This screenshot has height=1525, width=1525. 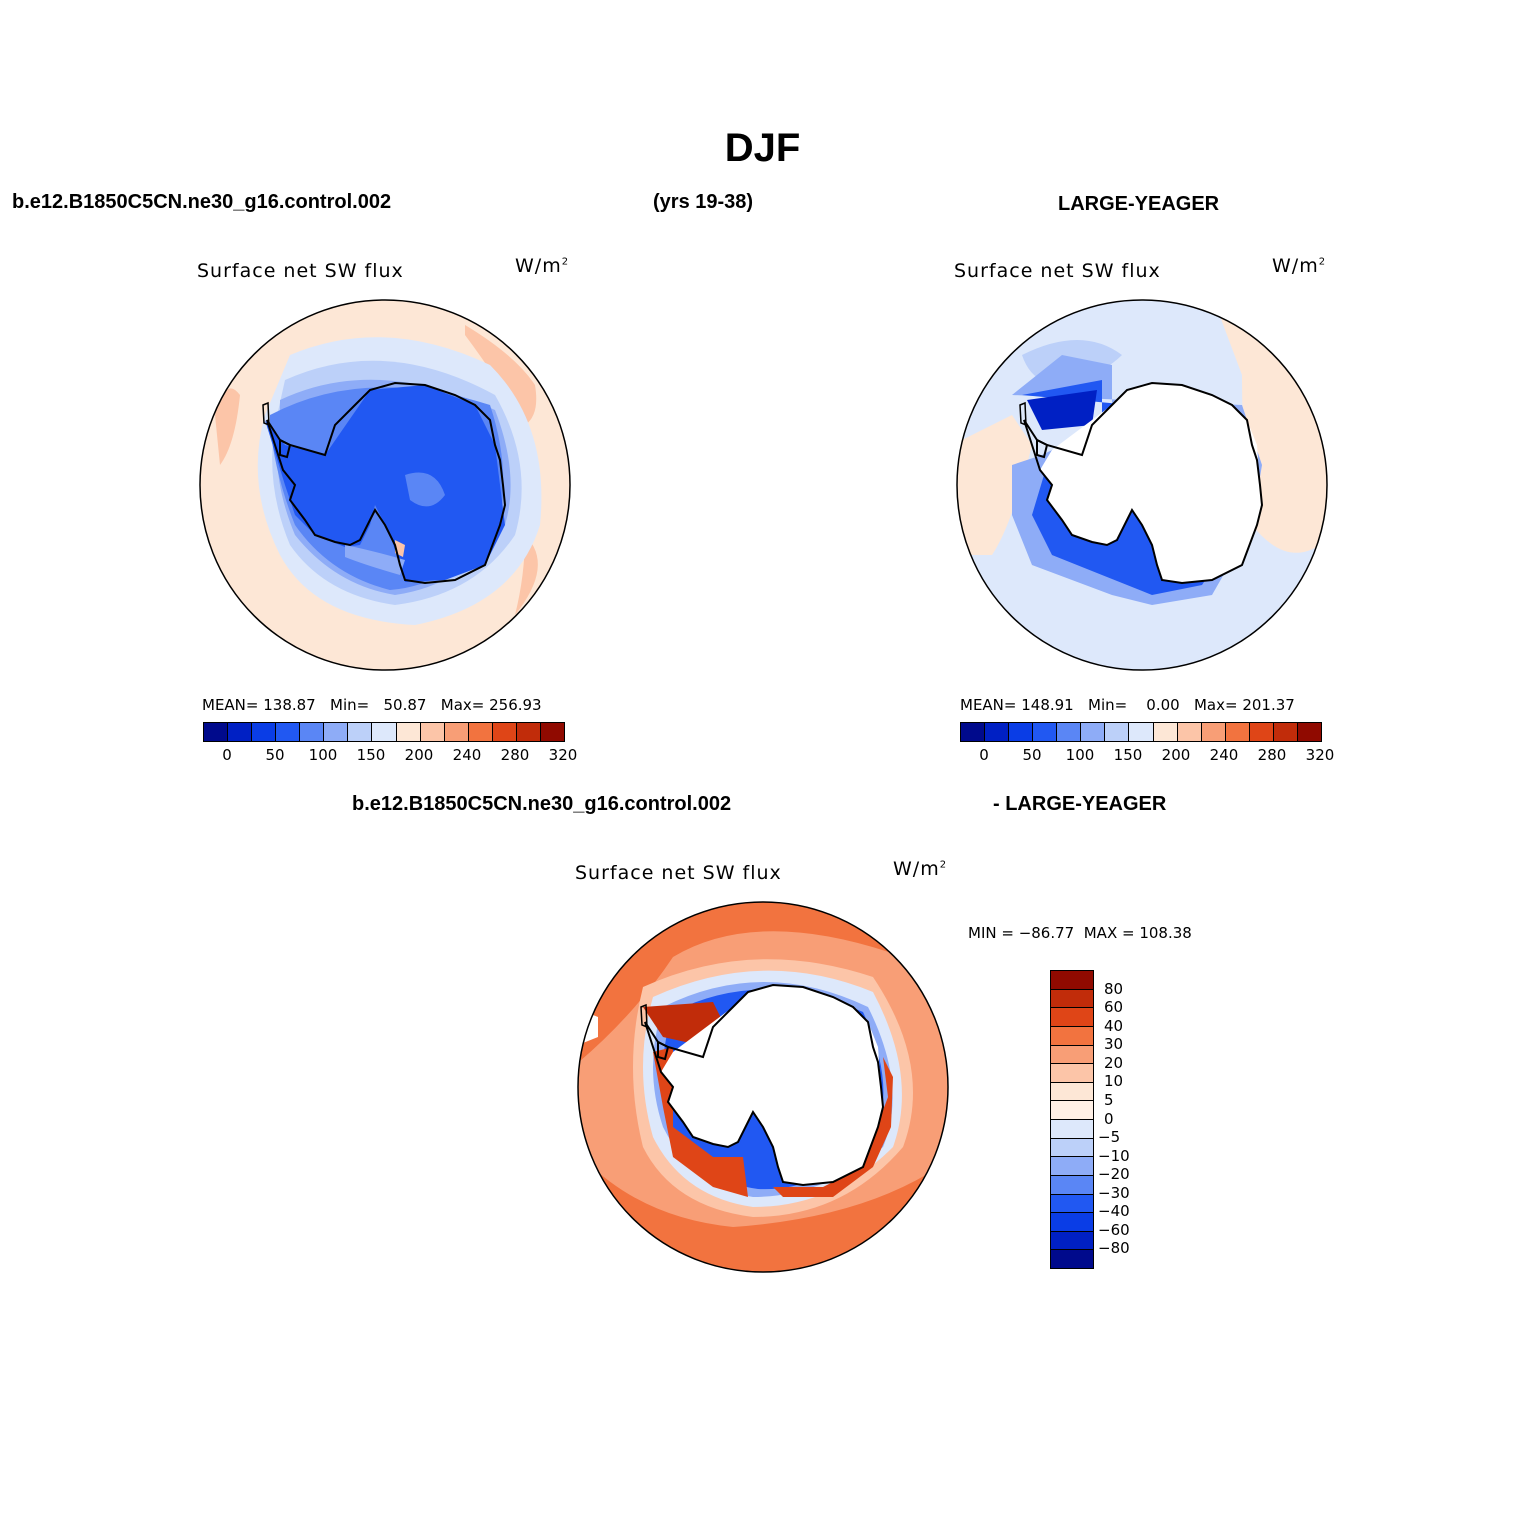 I want to click on panel2-stats: MEAN= 148.91 Min= 0.00 Max= 201.37, so click(x=1127, y=705).